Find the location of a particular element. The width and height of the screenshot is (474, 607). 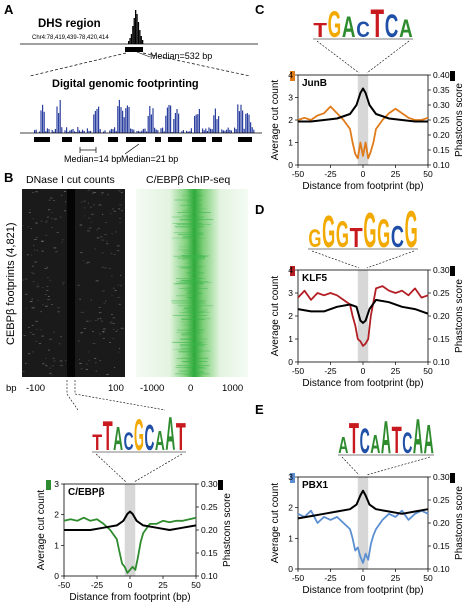

dhs-region-title: DHS region is located at coordinates (69, 24).